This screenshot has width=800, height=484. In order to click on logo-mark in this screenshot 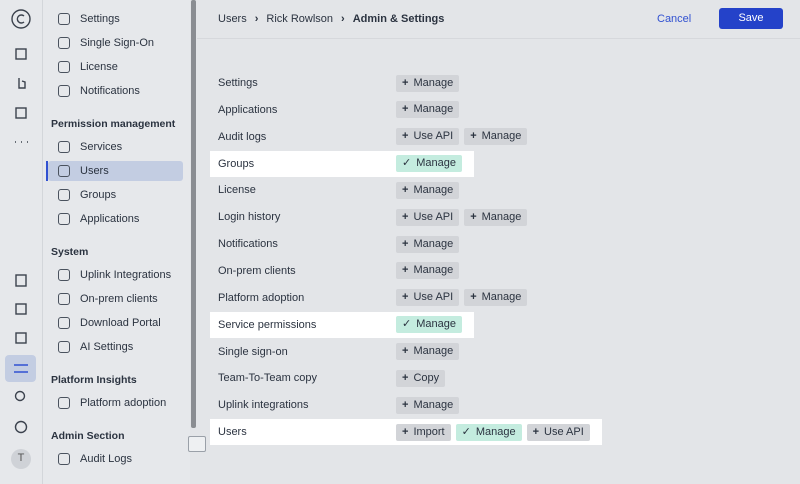, I will do `click(20, 19)`.